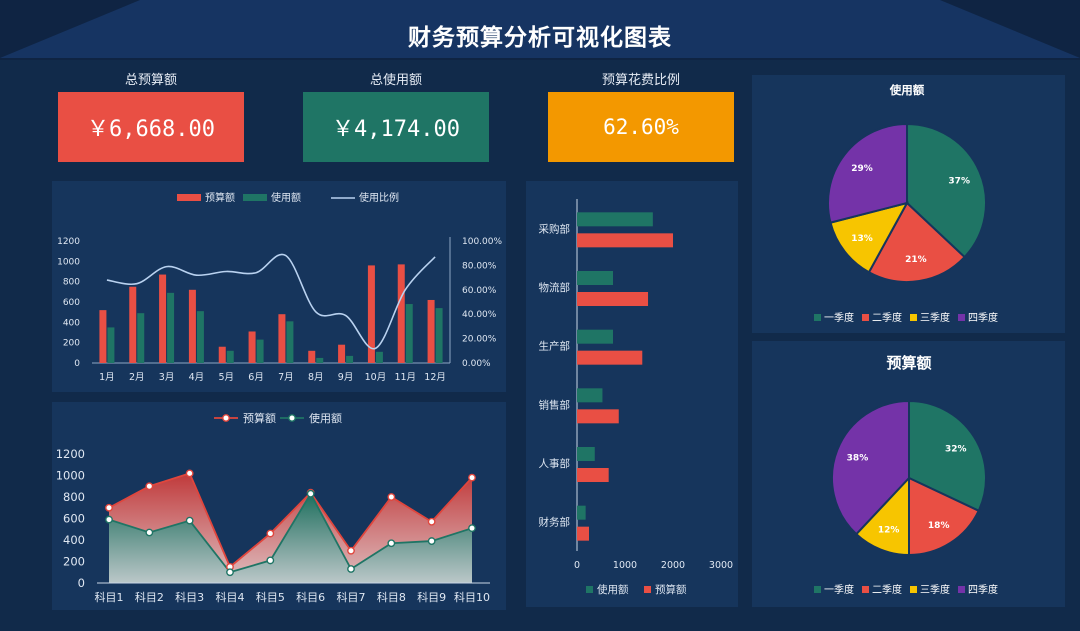  What do you see at coordinates (197, 377) in the screenshot?
I see `monthly-x-tick-label: 4月` at bounding box center [197, 377].